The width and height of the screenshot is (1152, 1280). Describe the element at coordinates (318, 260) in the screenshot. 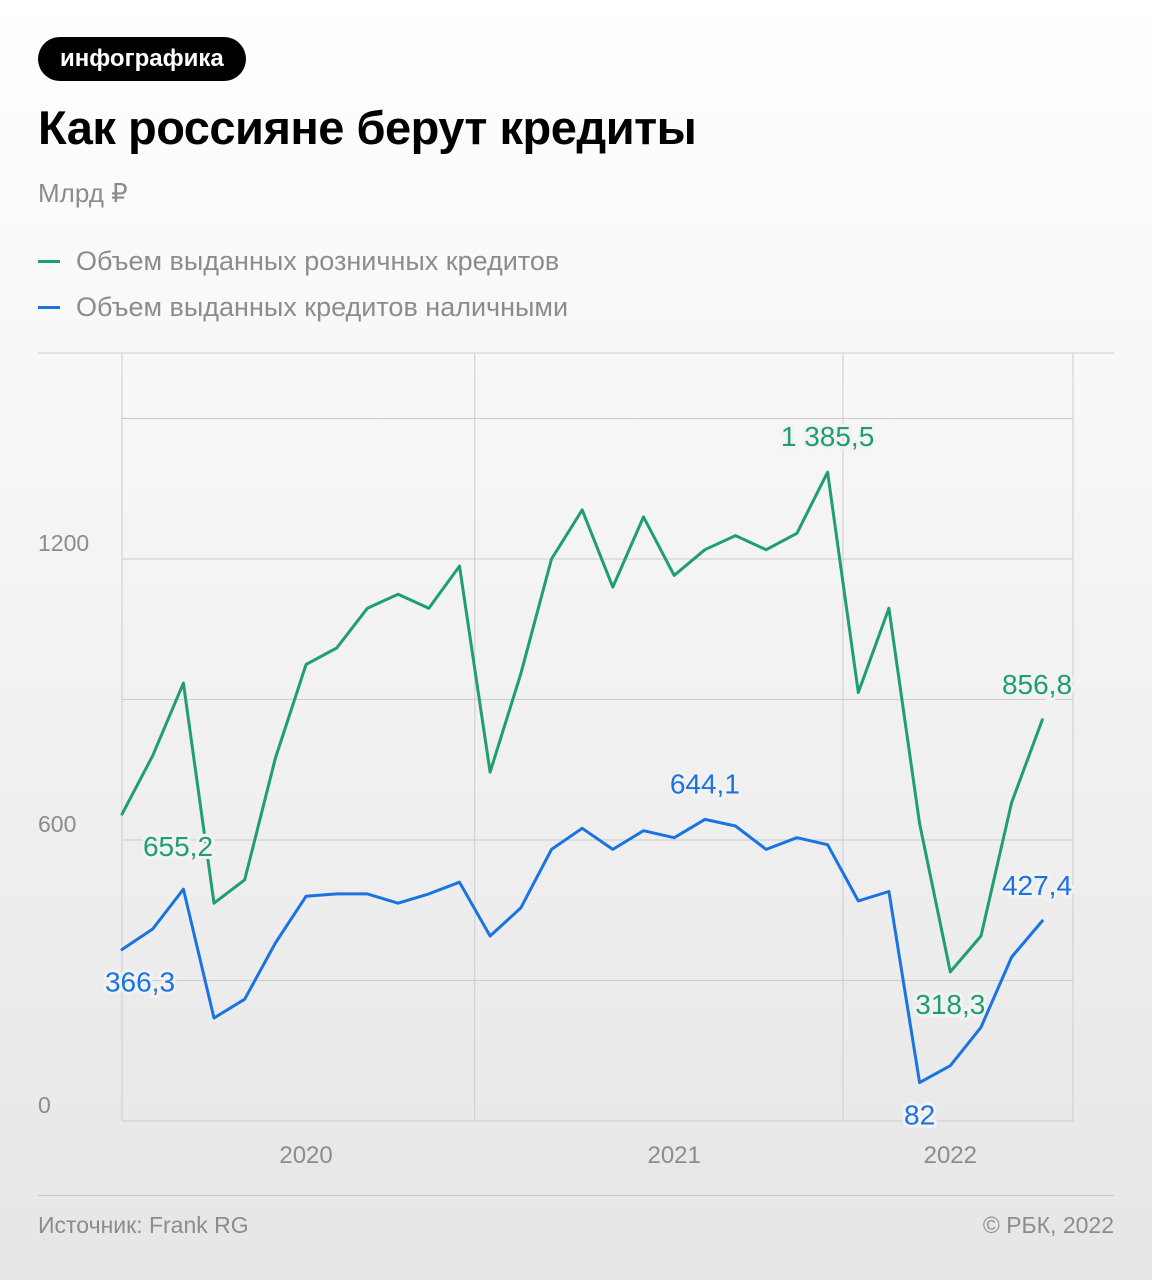

I see `legend-label-retail: Объем выданных розничных кредитов` at that location.